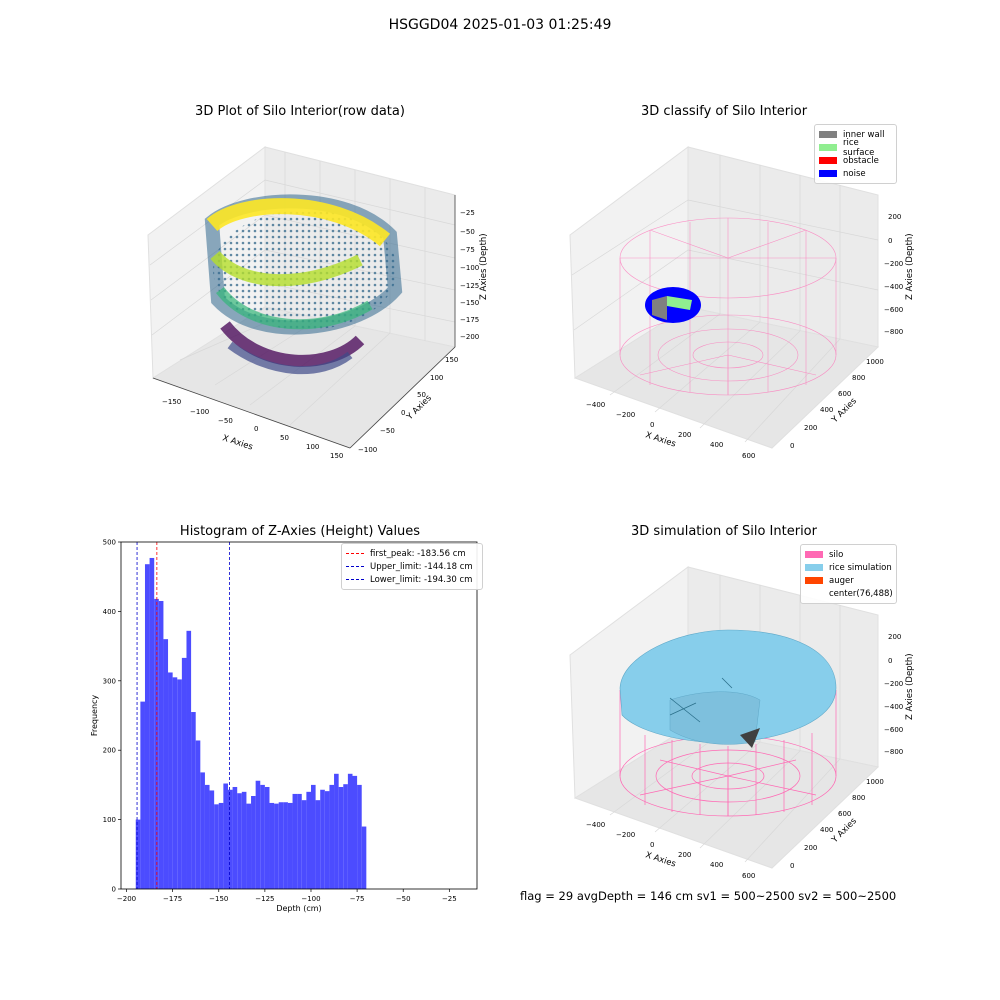 The height and width of the screenshot is (1000, 1000). Describe the element at coordinates (828, 147) in the screenshot. I see `swatch-rice-surface` at that location.